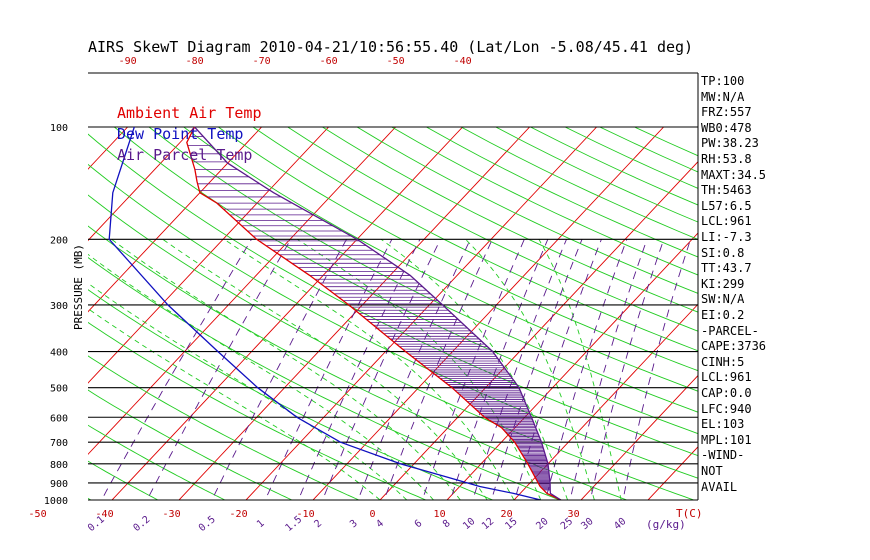  Describe the element at coordinates (574, 514) in the screenshot. I see `bottom-temp-tick-label: 30` at that location.